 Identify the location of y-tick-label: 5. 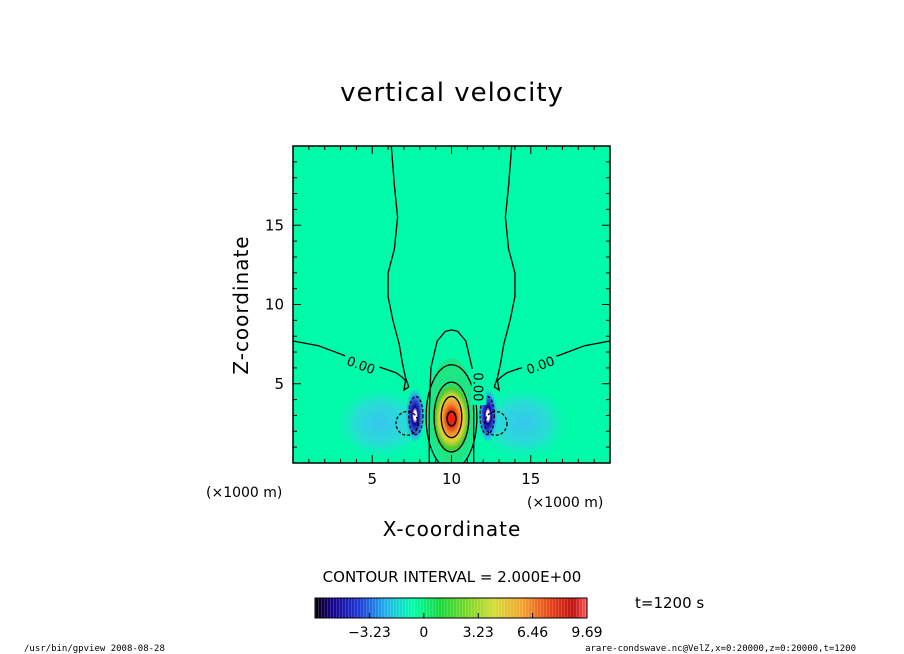
(279, 384).